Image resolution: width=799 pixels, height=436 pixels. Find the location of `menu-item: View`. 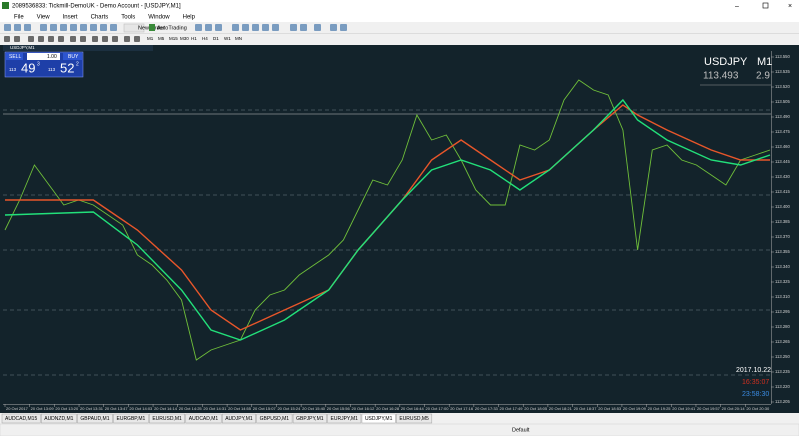

menu-item: View is located at coordinates (44, 18).